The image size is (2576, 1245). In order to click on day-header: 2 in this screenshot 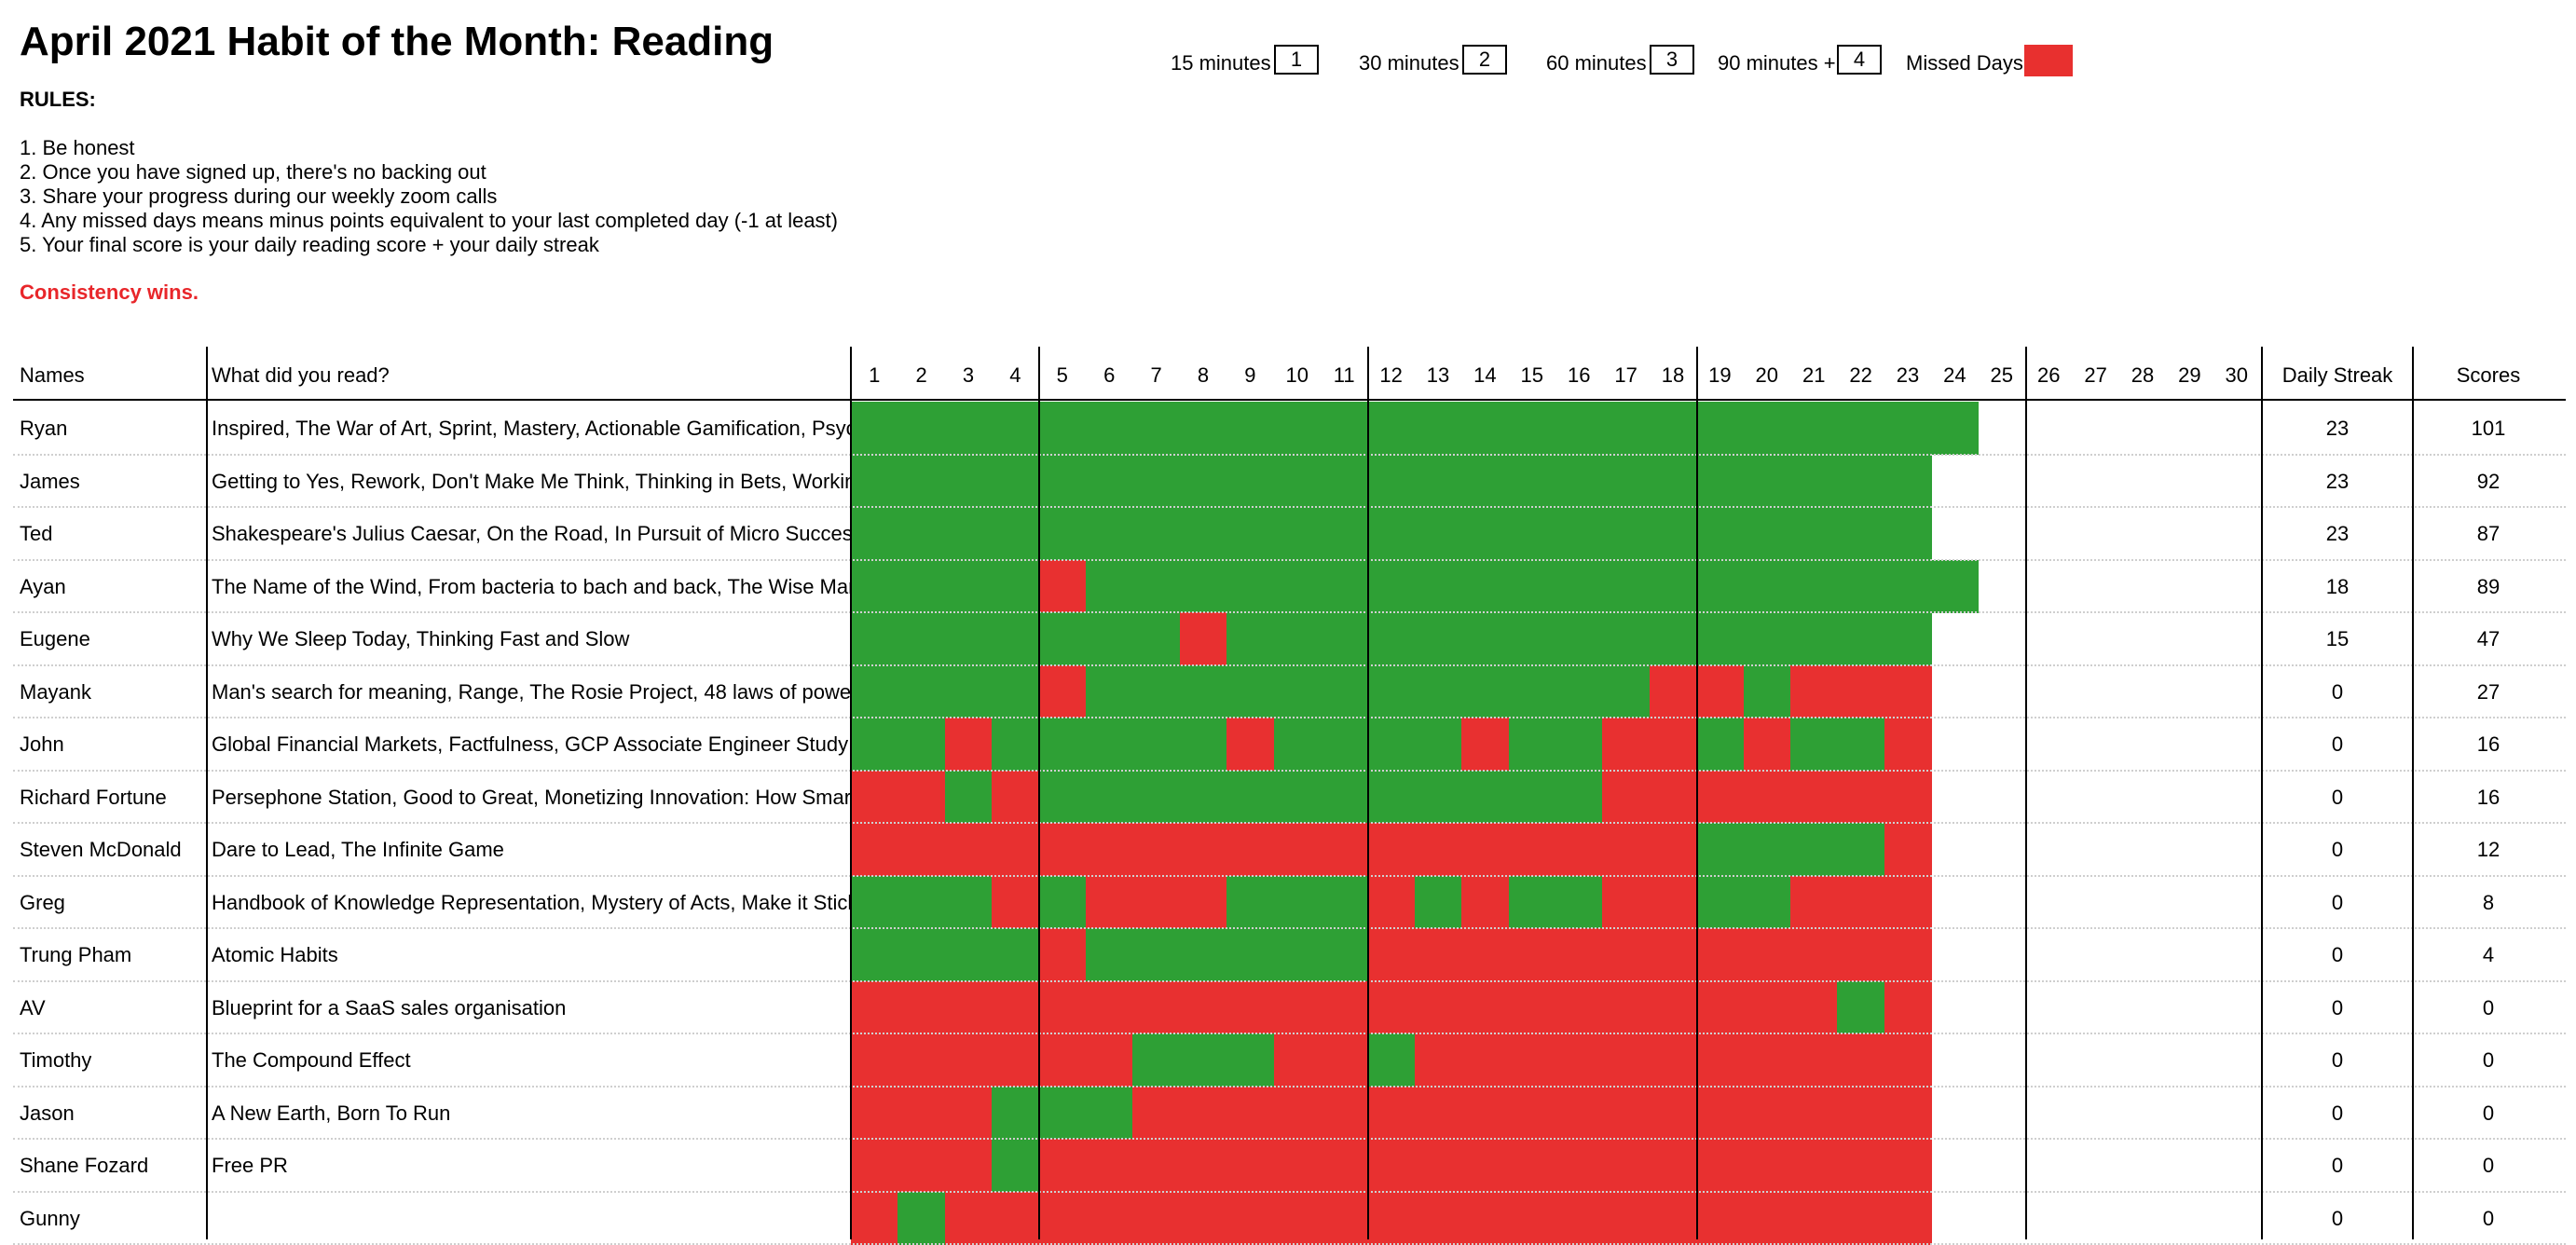, I will do `click(921, 375)`.